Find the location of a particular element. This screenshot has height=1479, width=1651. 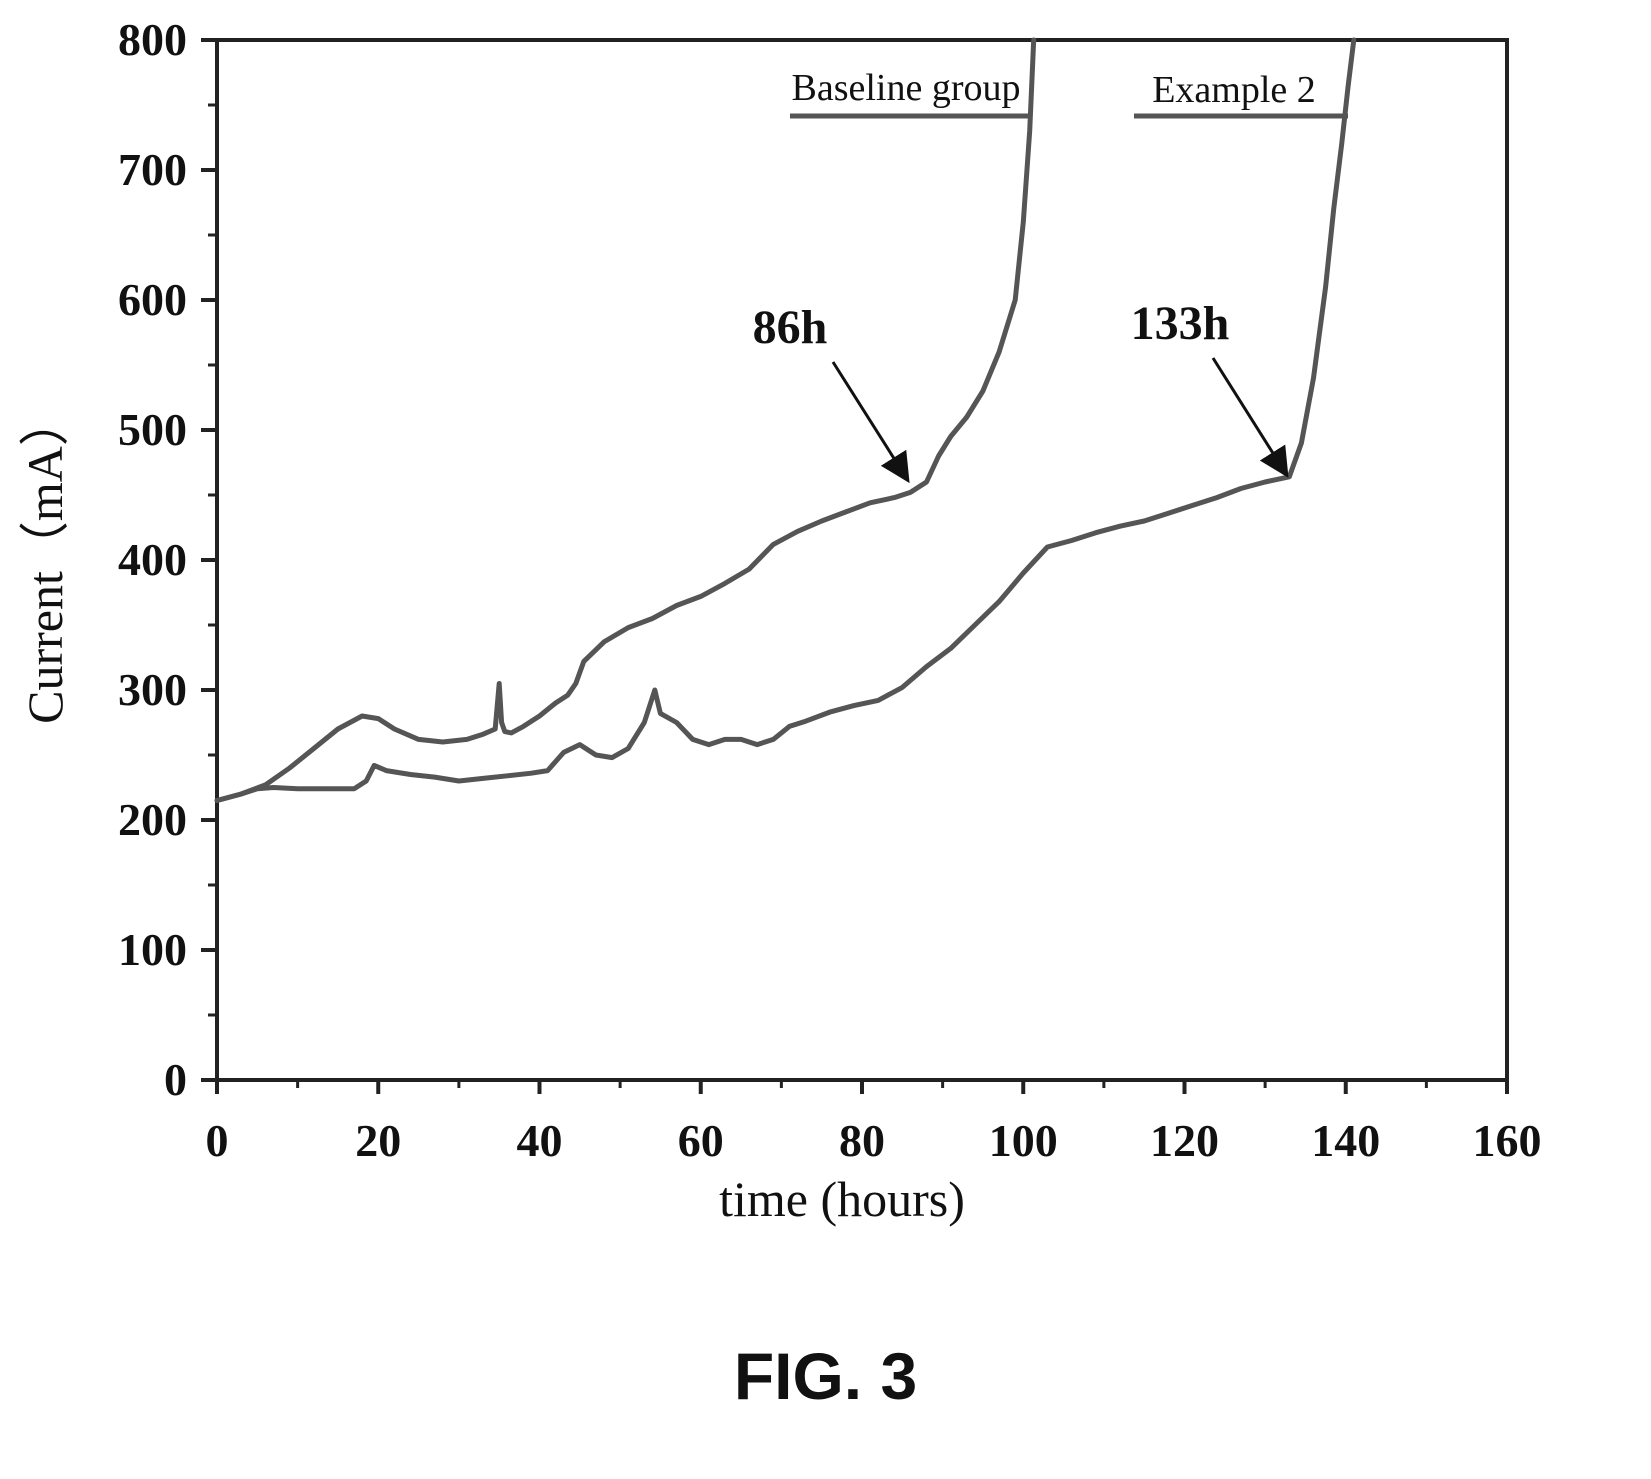

x-tick-label: 60 is located at coordinates (701, 1140).